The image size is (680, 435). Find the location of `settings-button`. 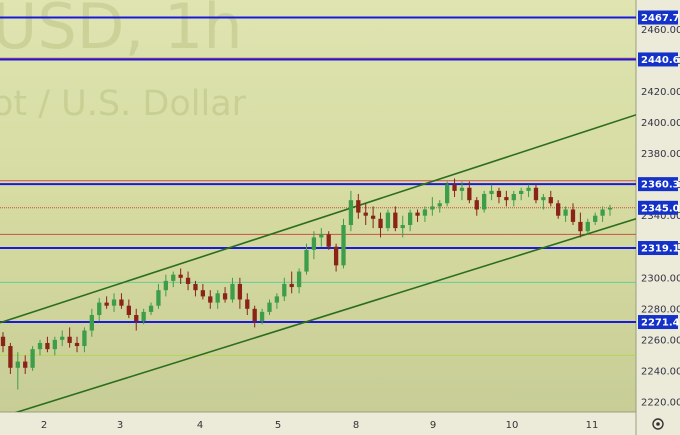

settings-button is located at coordinates (658, 424).